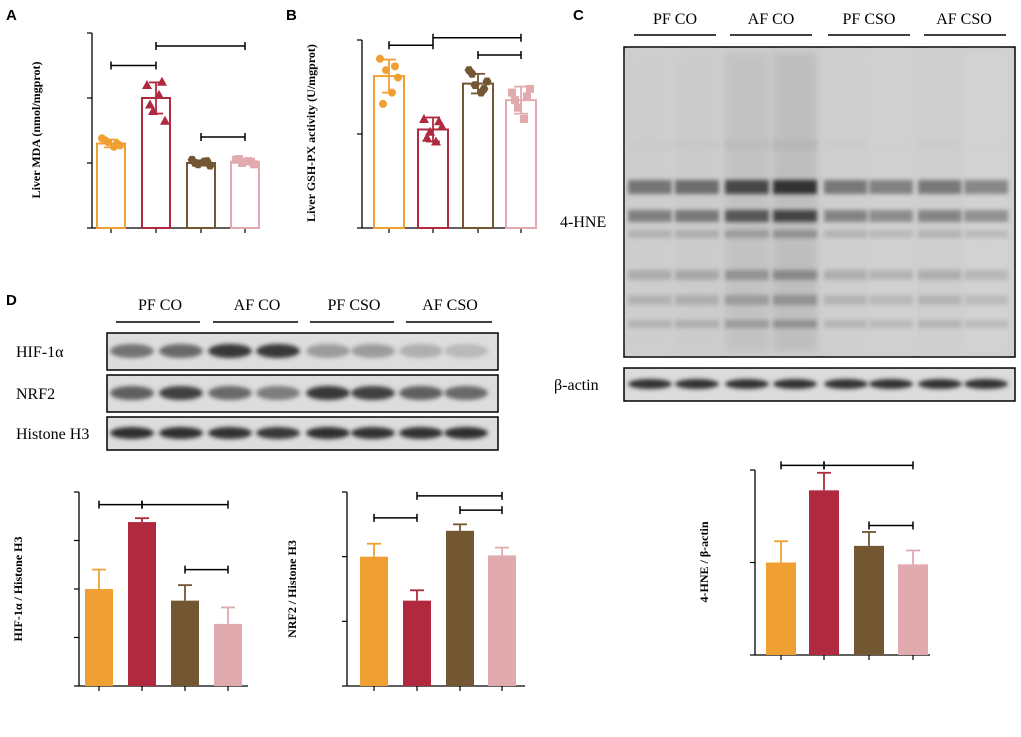 The height and width of the screenshot is (737, 1021). Describe the element at coordinates (11, 15) in the screenshot. I see `panel-label-a: A` at that location.